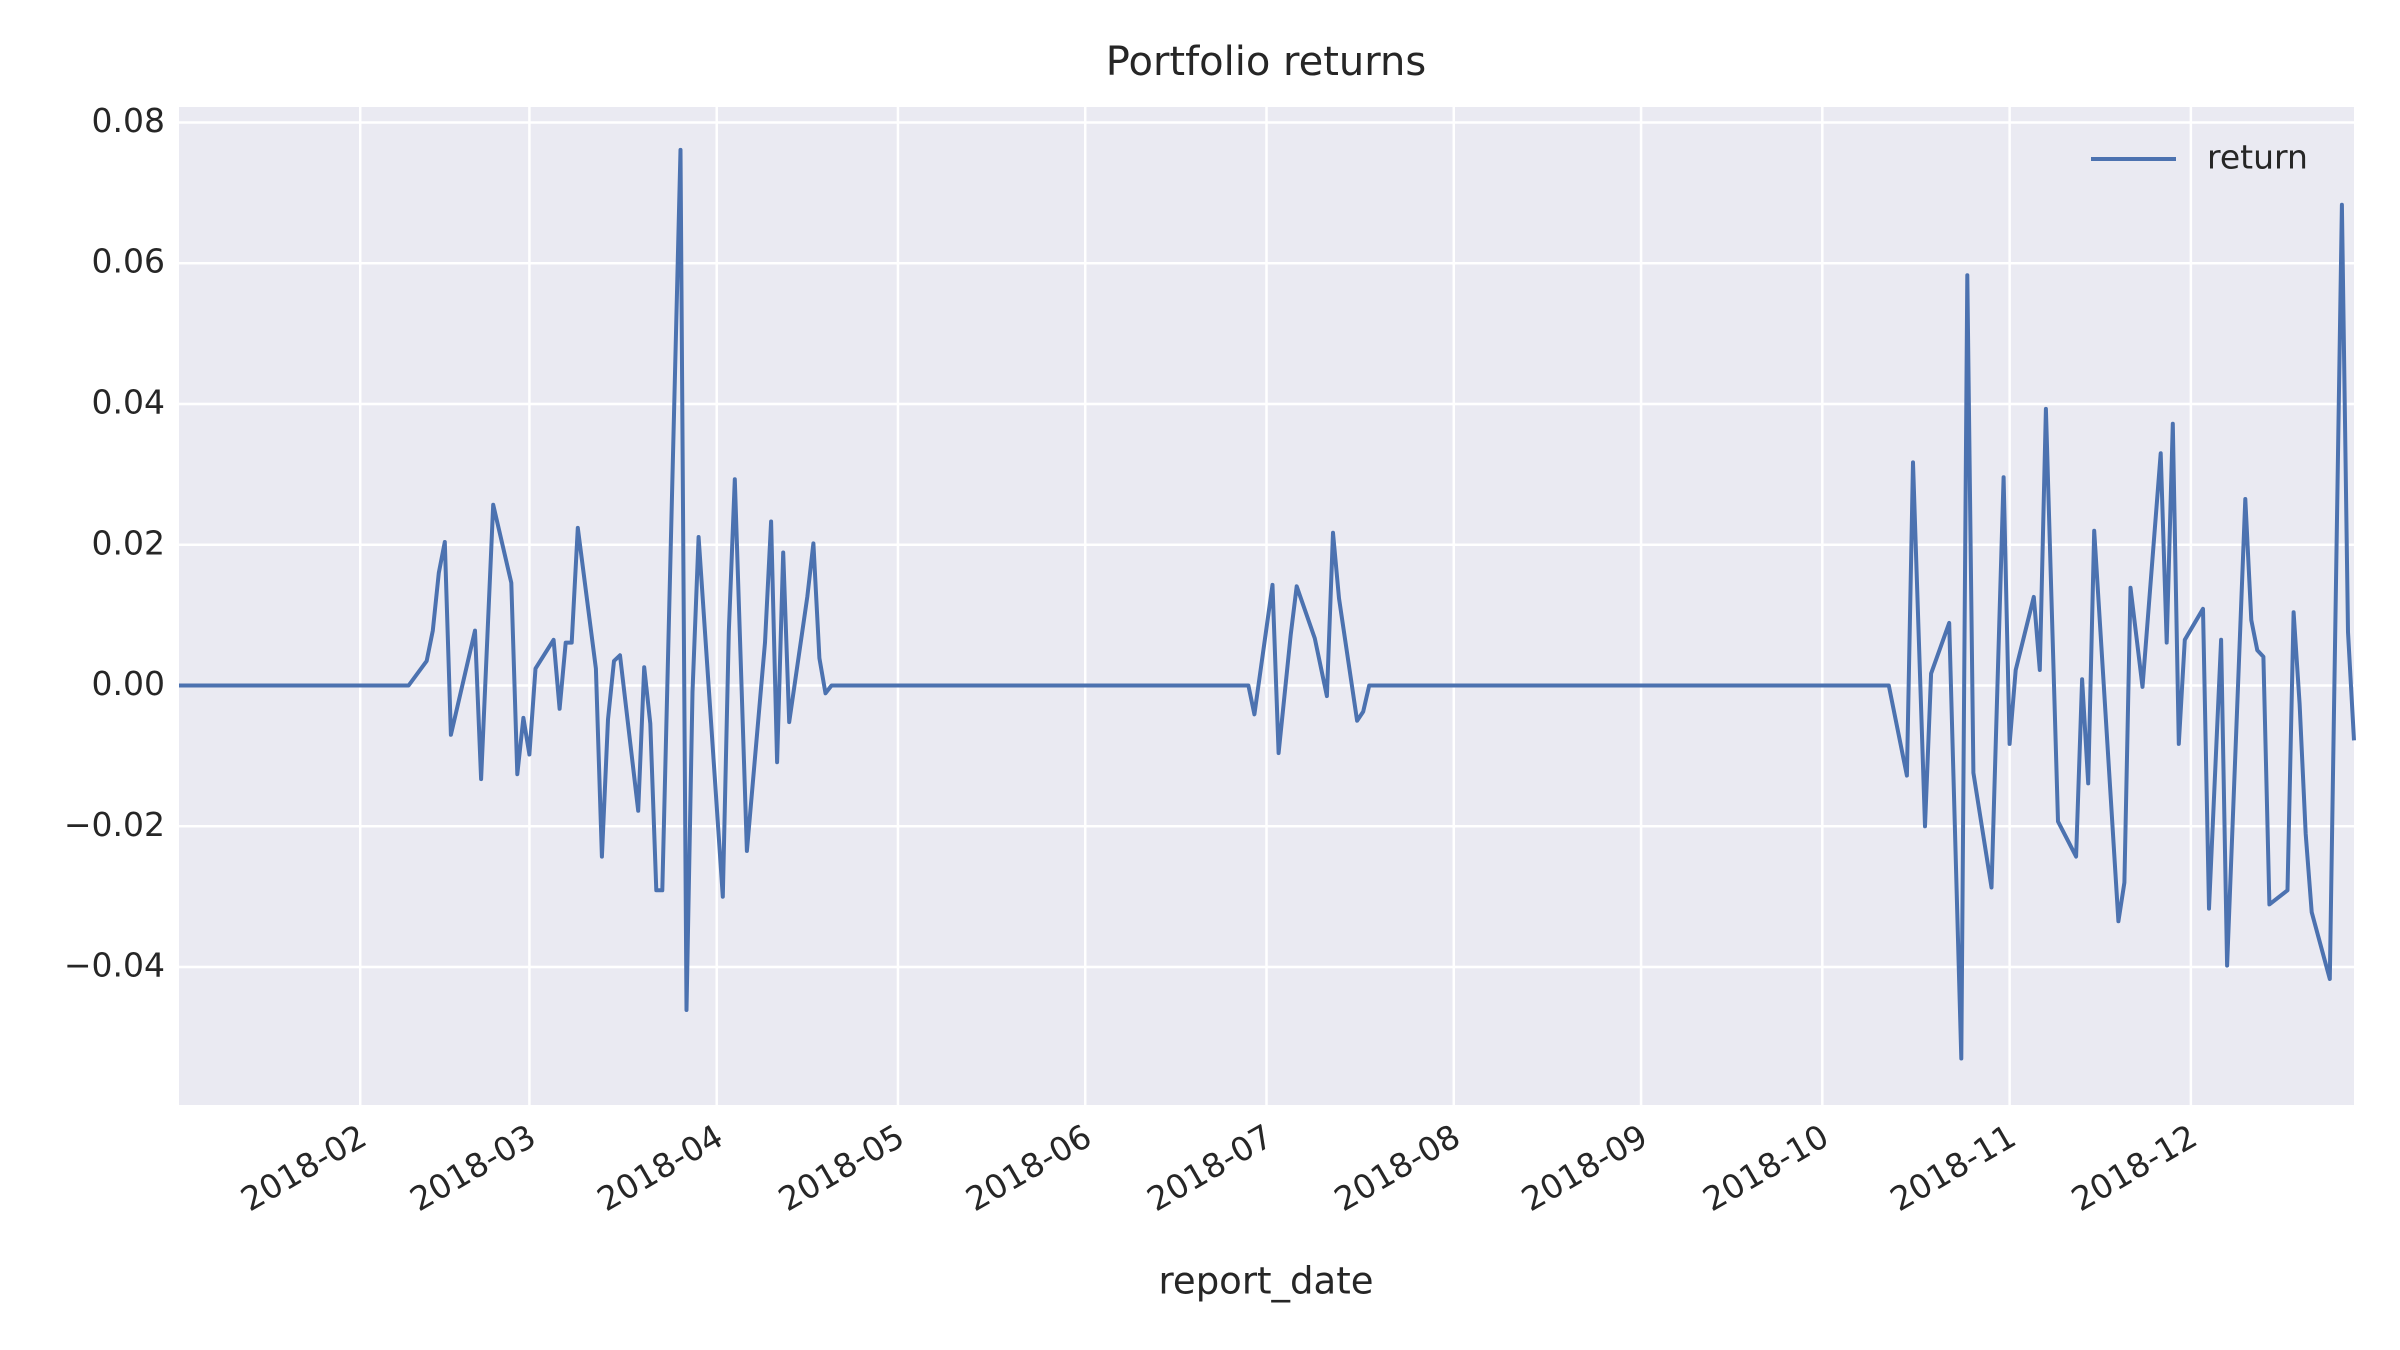  What do you see at coordinates (114, 824) in the screenshot?
I see `y-tick-label: −0.02` at bounding box center [114, 824].